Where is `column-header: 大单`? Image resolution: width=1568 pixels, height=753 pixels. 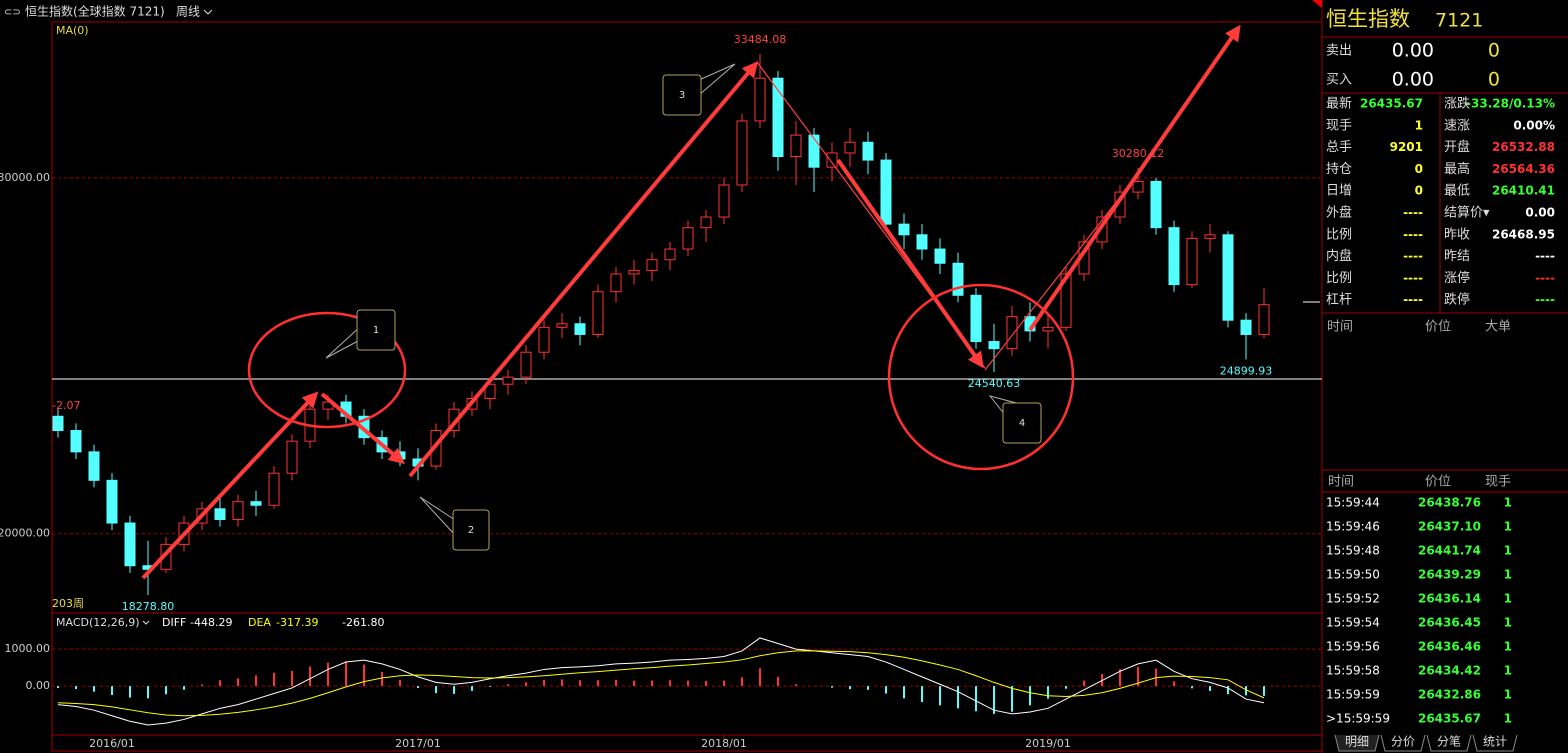 column-header: 大单 is located at coordinates (1498, 327).